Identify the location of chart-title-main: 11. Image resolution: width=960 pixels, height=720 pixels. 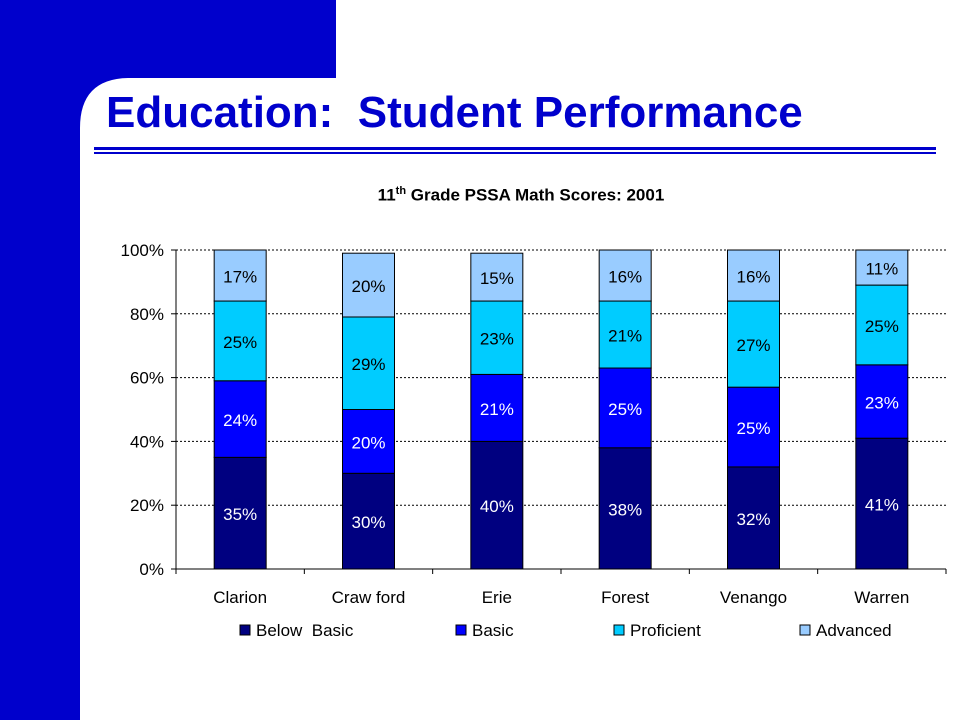
(386, 195).